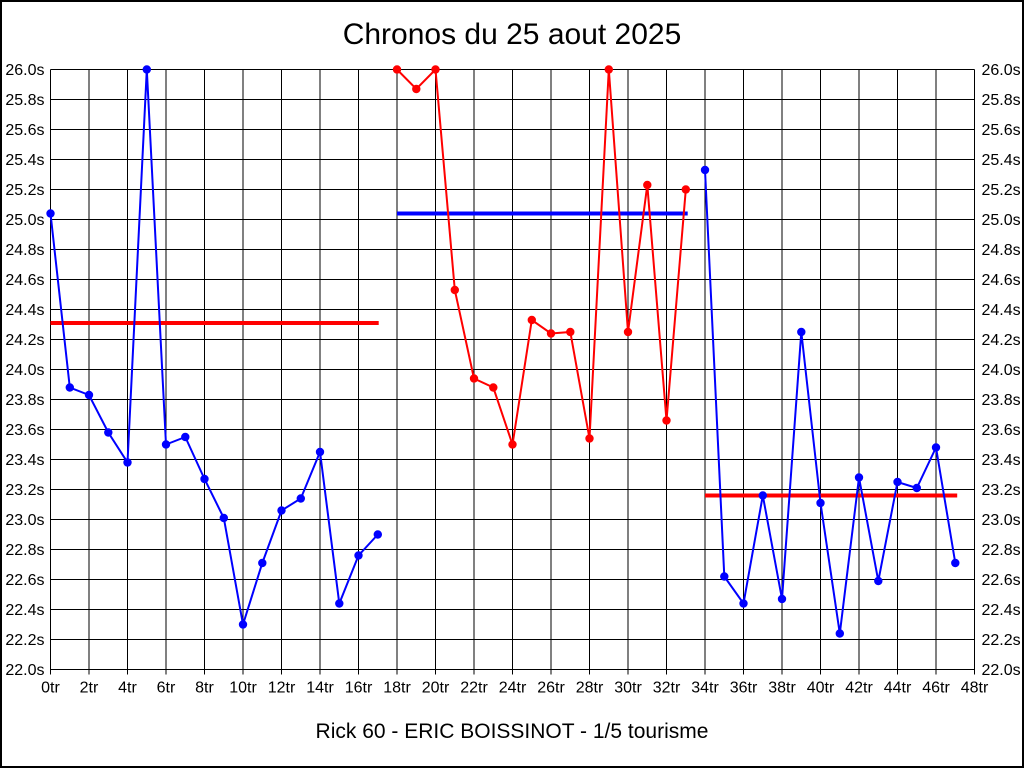 This screenshot has height=768, width=1024. I want to click on x-tick-label: 46tr, so click(936, 688).